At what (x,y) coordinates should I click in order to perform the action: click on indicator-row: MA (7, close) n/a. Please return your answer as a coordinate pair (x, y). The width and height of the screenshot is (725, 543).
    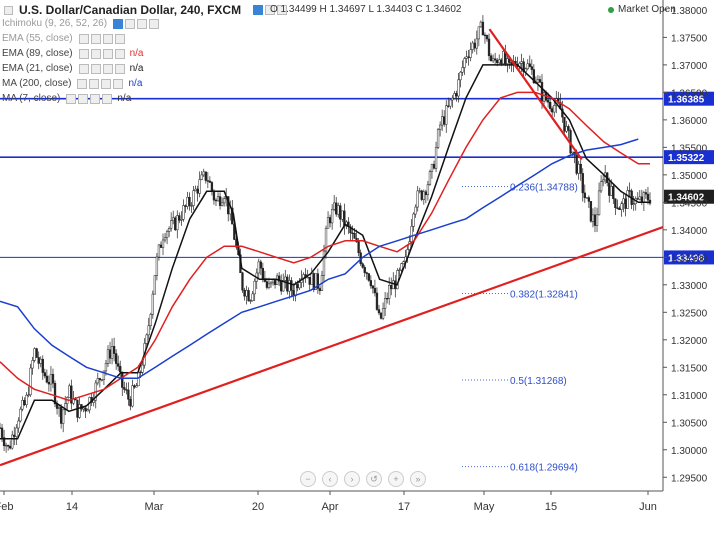
    Looking at the image, I should click on (66, 98).